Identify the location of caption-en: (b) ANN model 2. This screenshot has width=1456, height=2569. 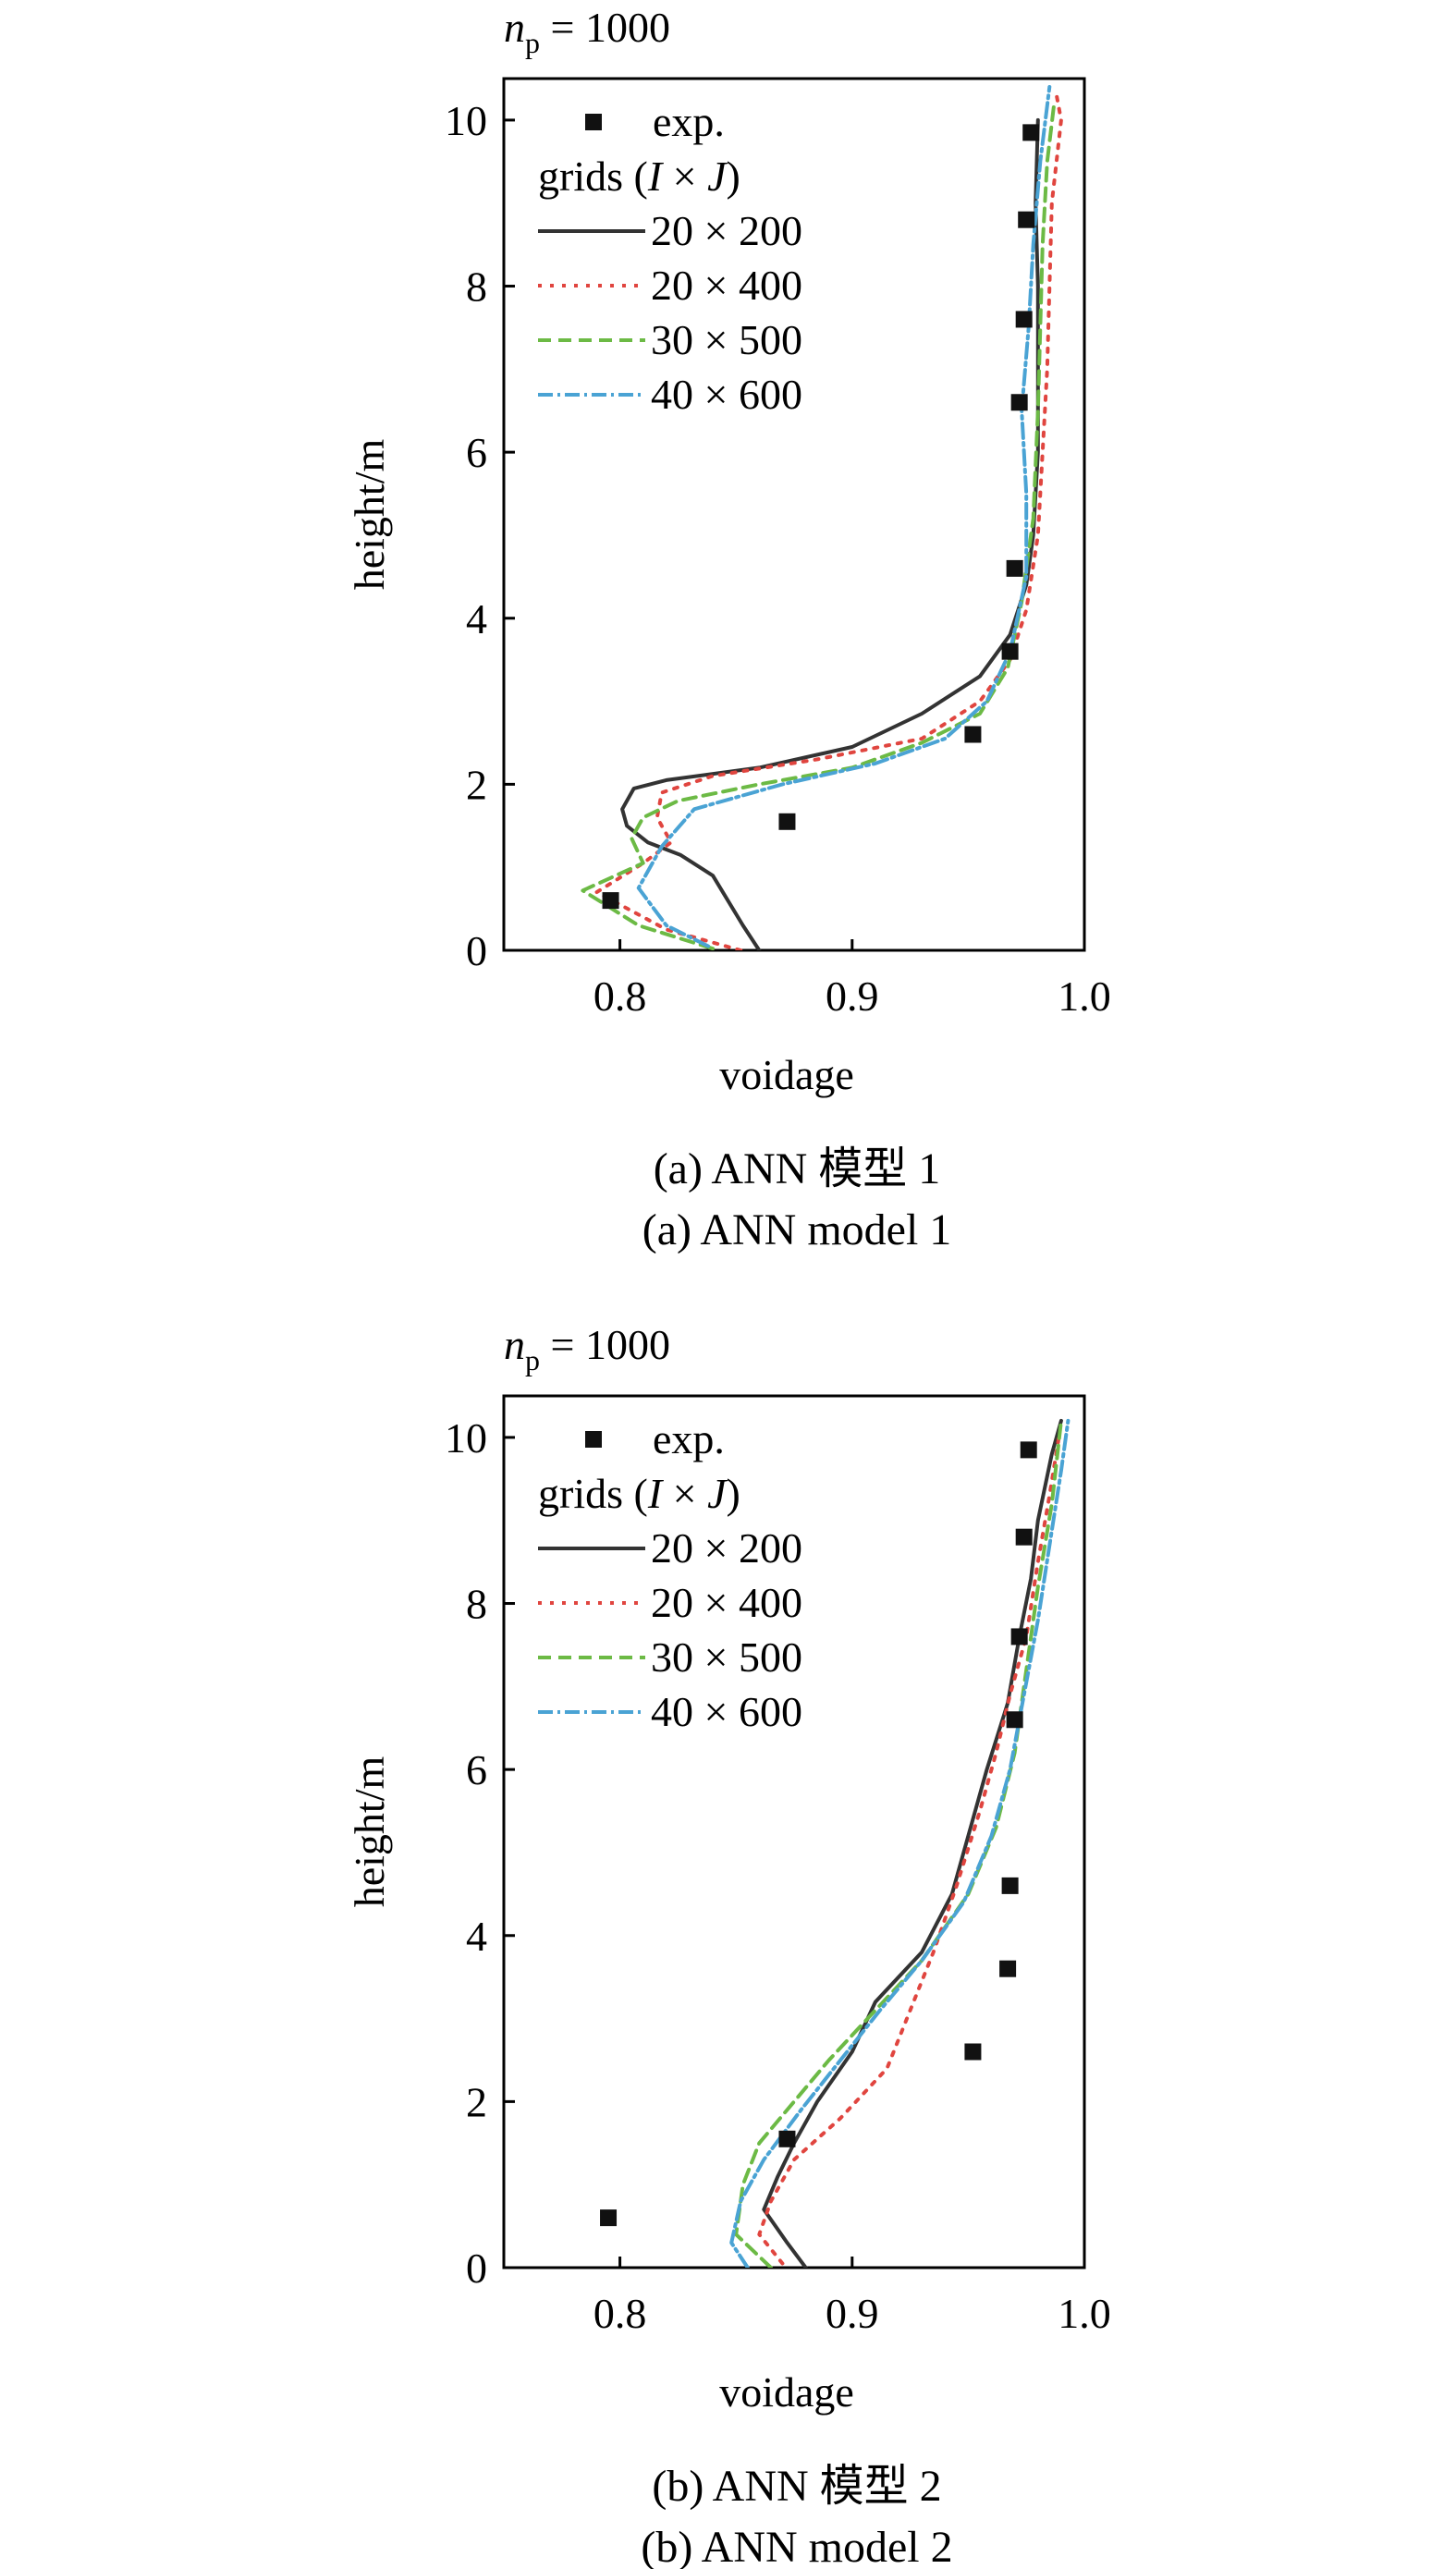
(796, 2546).